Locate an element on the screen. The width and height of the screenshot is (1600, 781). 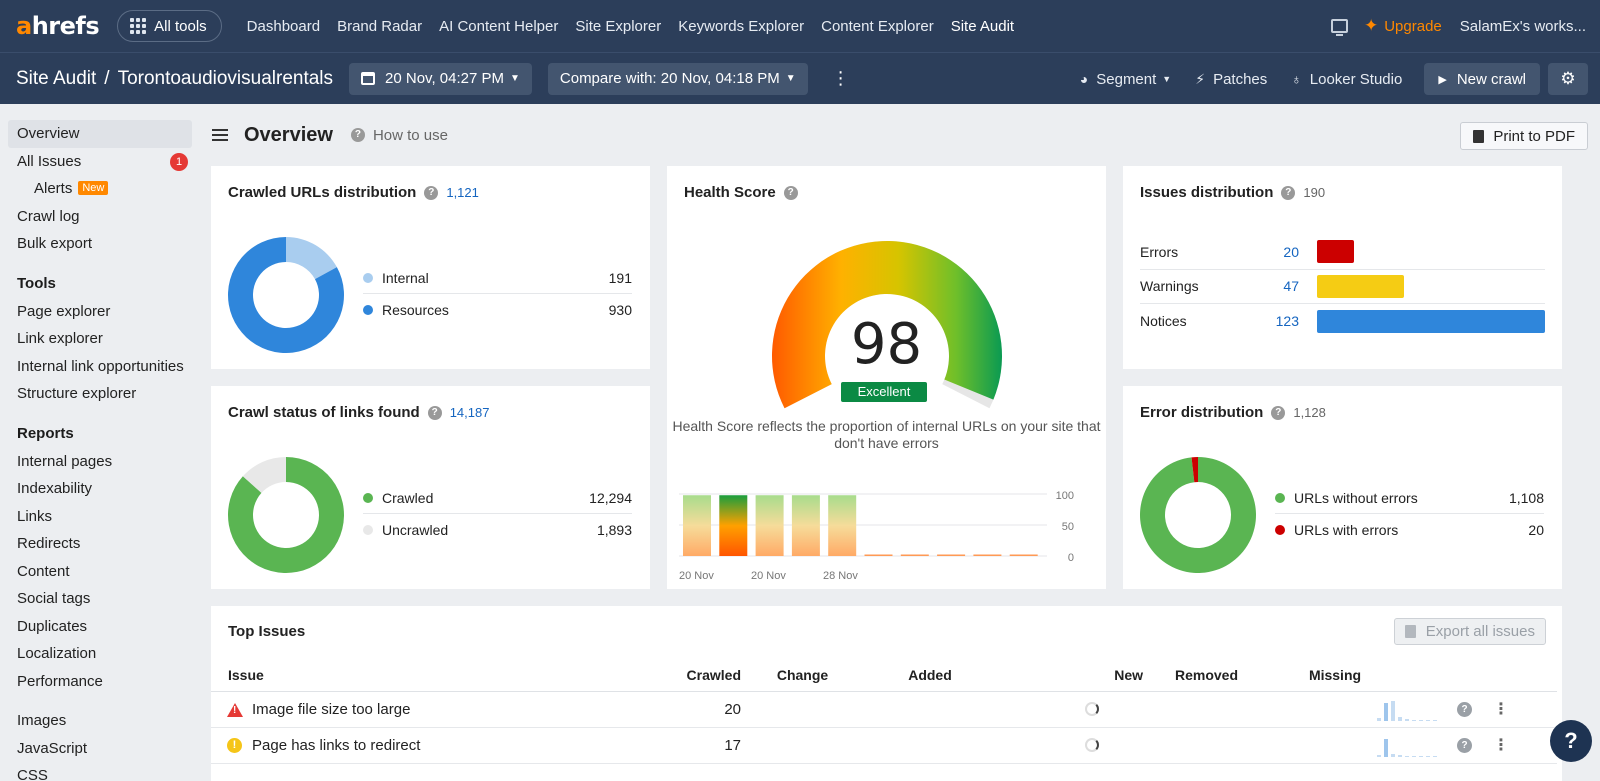
sidebar-item-internal-pages: Internal pages is located at coordinates (65, 461).